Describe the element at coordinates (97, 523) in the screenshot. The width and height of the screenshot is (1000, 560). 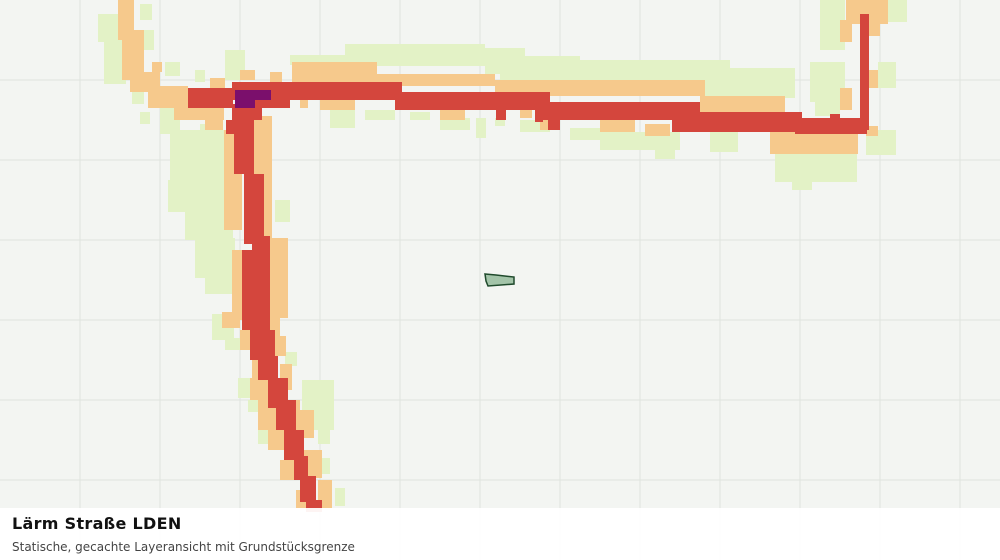
I see `layer-title: Lärm Straße LDEN` at that location.